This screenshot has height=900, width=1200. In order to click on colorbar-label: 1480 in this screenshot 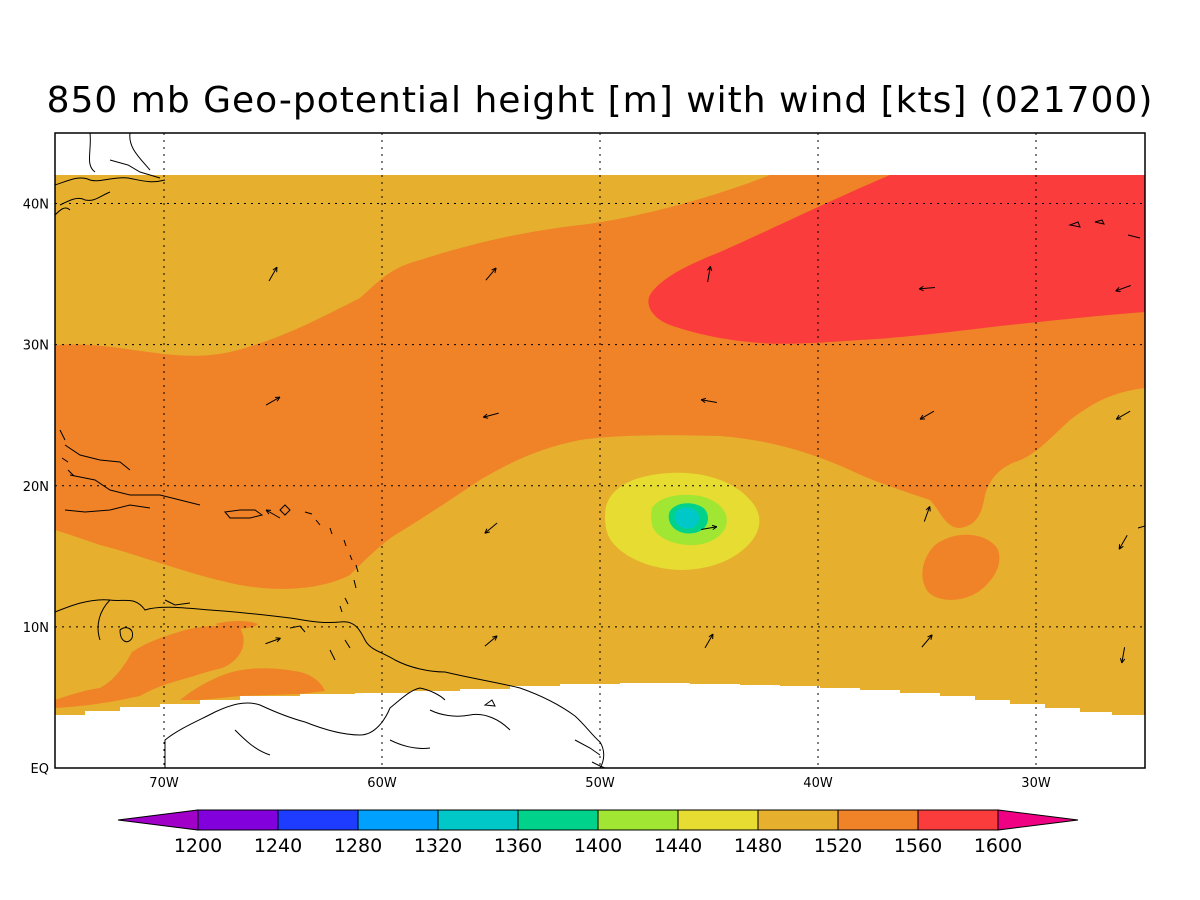, I will do `click(758, 846)`.